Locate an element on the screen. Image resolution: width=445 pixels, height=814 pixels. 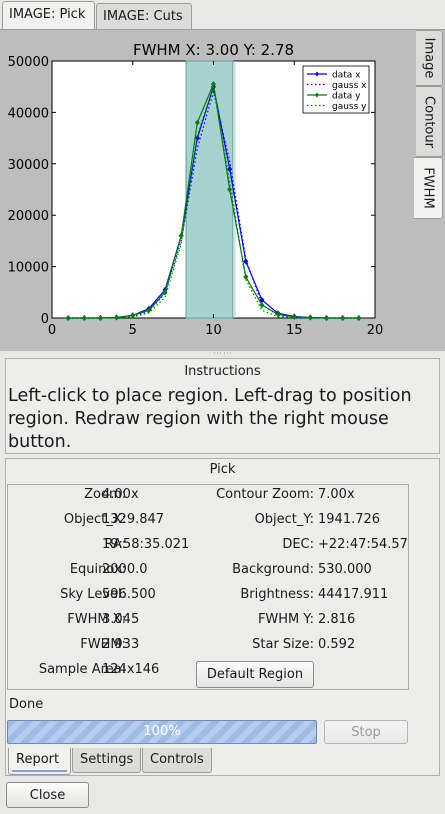
tab-image-cuts-label: IMAGE: Cuts is located at coordinates (143, 16).